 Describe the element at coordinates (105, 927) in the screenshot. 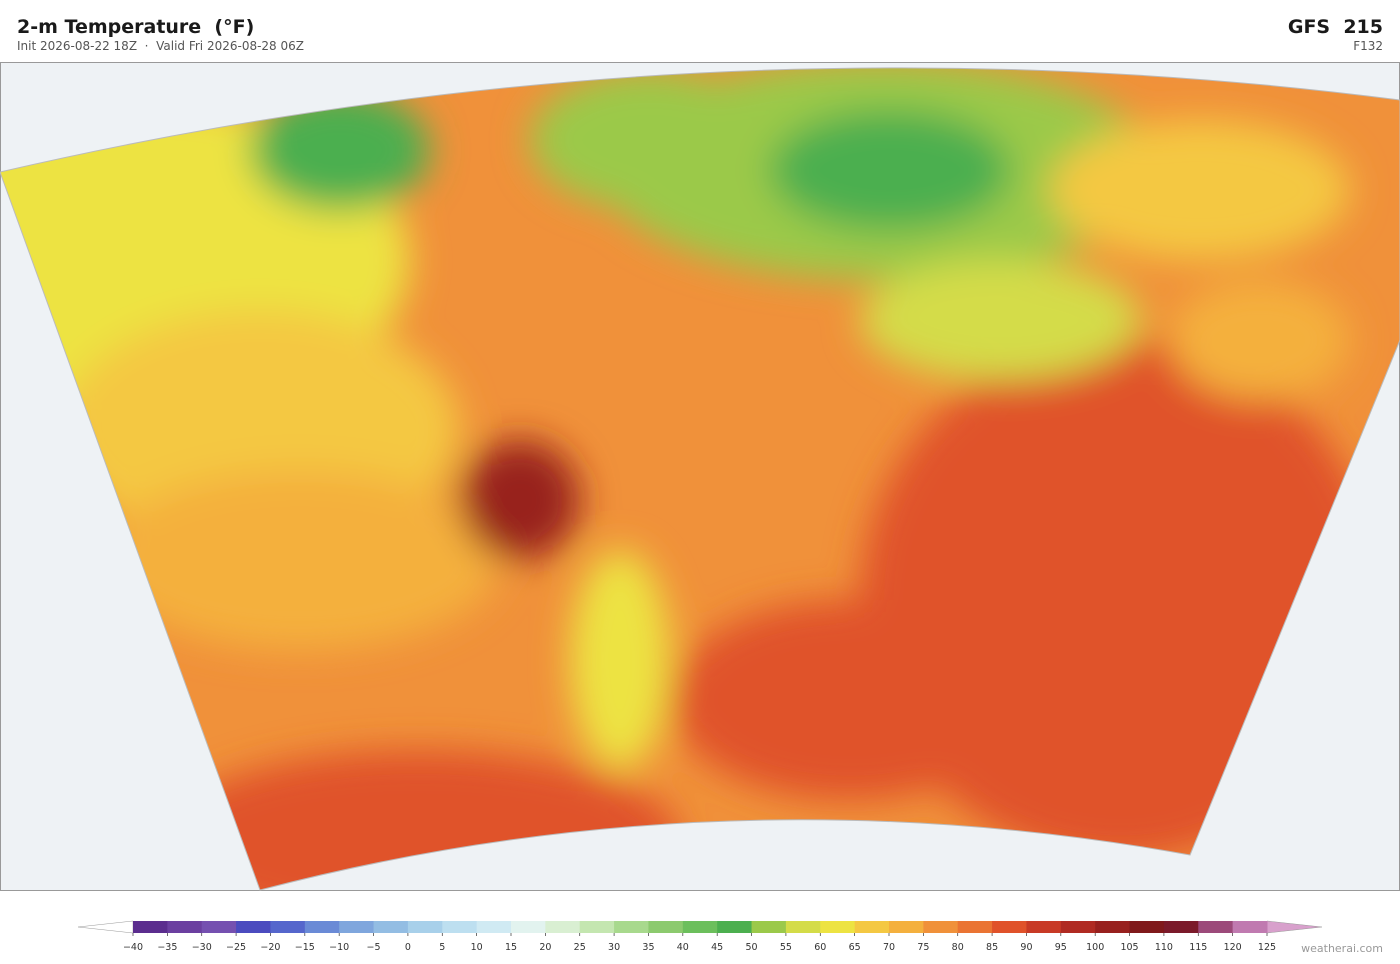

I see `colorbar-under` at that location.